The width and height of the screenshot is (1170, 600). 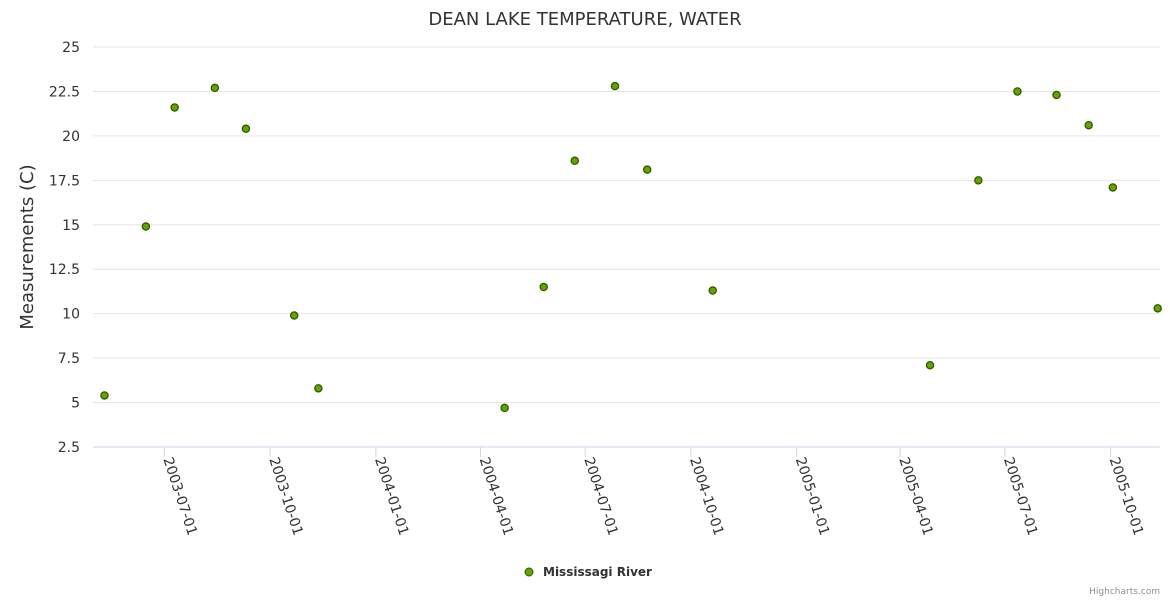 What do you see at coordinates (64, 270) in the screenshot?
I see `y-tick-label: 12.5` at bounding box center [64, 270].